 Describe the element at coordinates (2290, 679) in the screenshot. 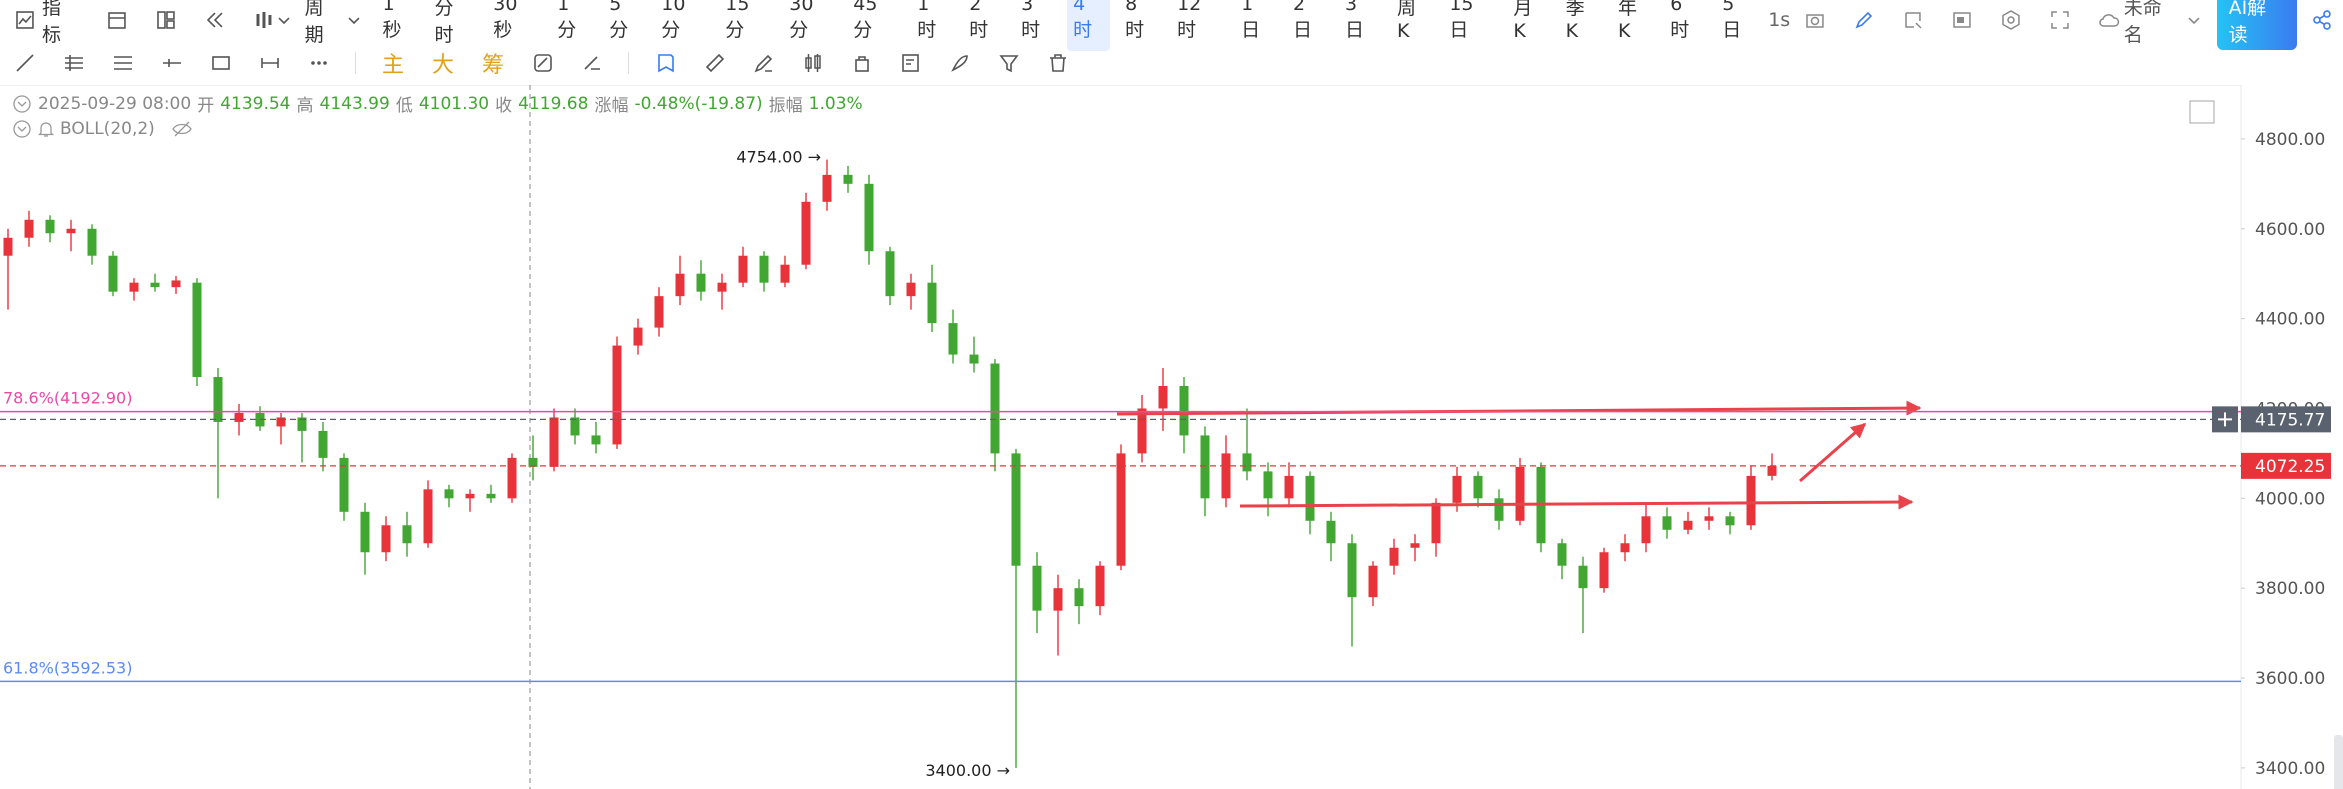

I see `y-tick-label: 3600.00` at that location.